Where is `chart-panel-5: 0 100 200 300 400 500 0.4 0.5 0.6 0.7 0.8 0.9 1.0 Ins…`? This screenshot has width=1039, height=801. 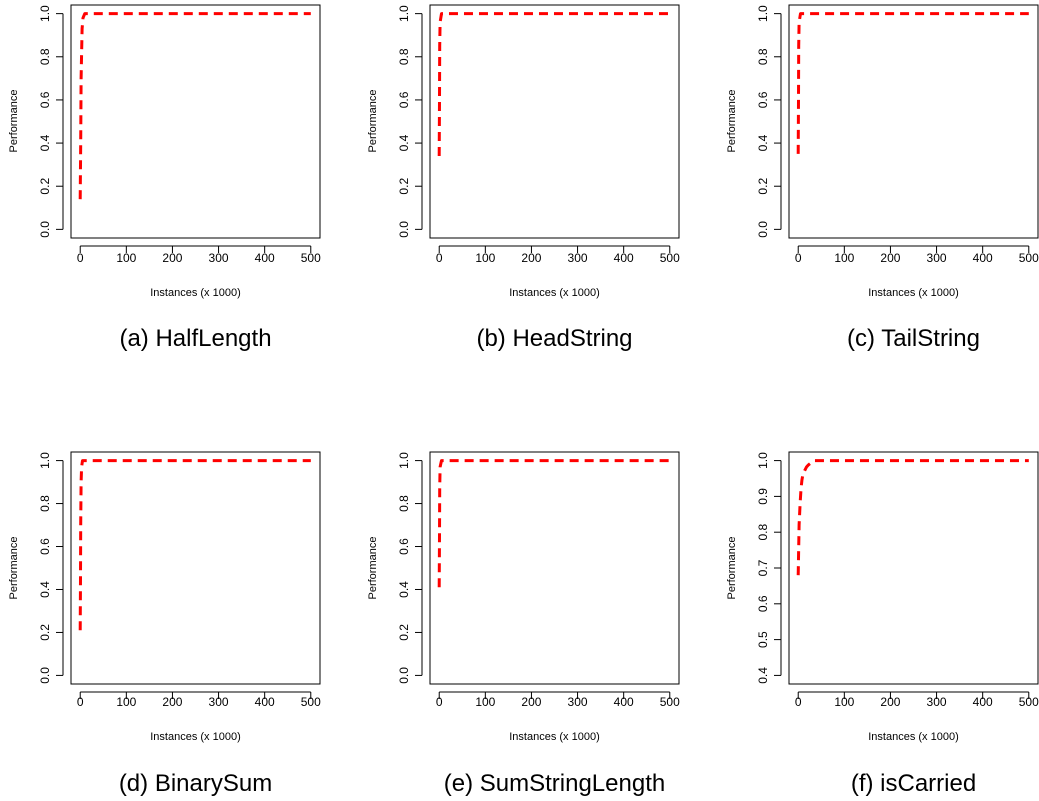
chart-panel-5: 0 100 200 300 400 500 0.4 0.5 0.6 0.7 0.8 0.9 1.0 Ins… is located at coordinates (882, 624).